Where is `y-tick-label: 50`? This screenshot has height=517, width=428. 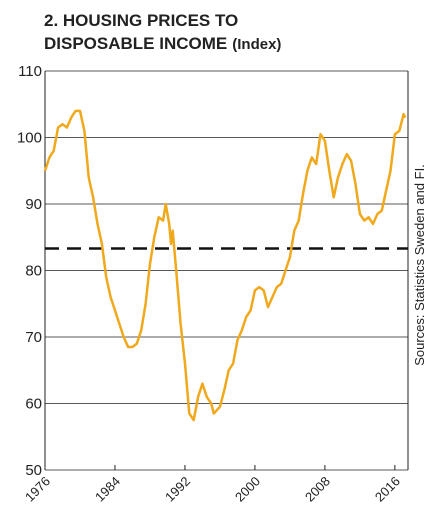 y-tick-label: 50 is located at coordinates (33, 470).